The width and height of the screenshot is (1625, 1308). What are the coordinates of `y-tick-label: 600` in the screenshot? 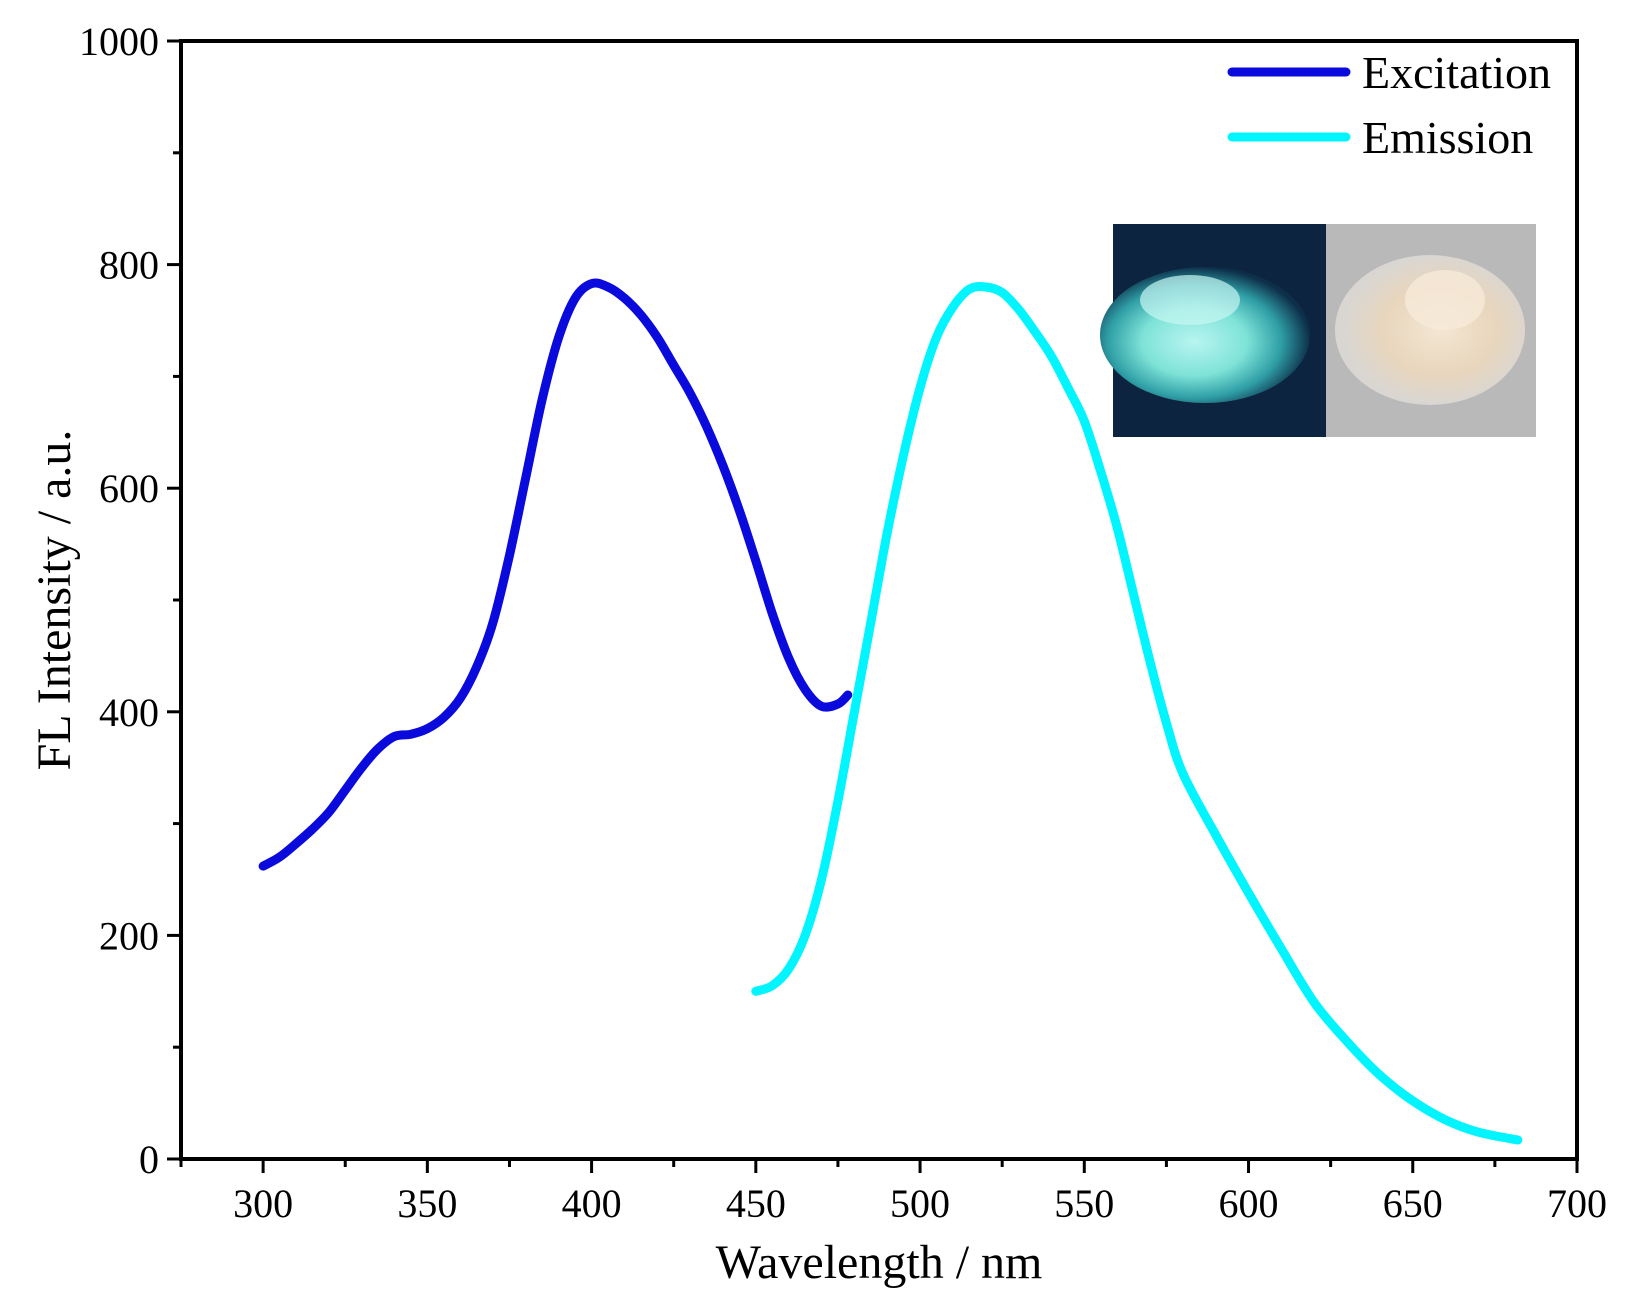 It's located at (129, 488).